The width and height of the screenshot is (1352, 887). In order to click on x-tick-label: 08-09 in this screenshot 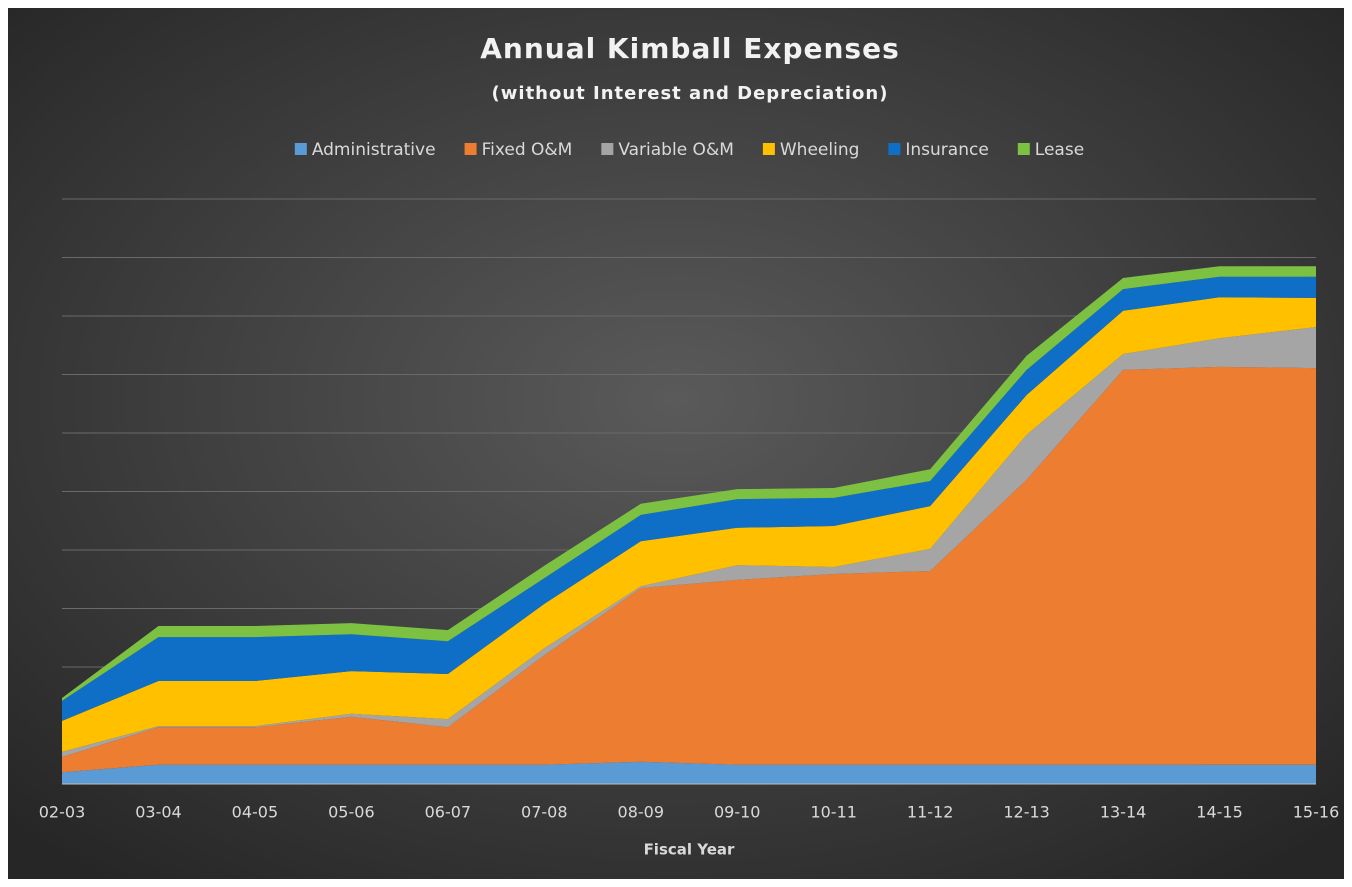, I will do `click(641, 812)`.